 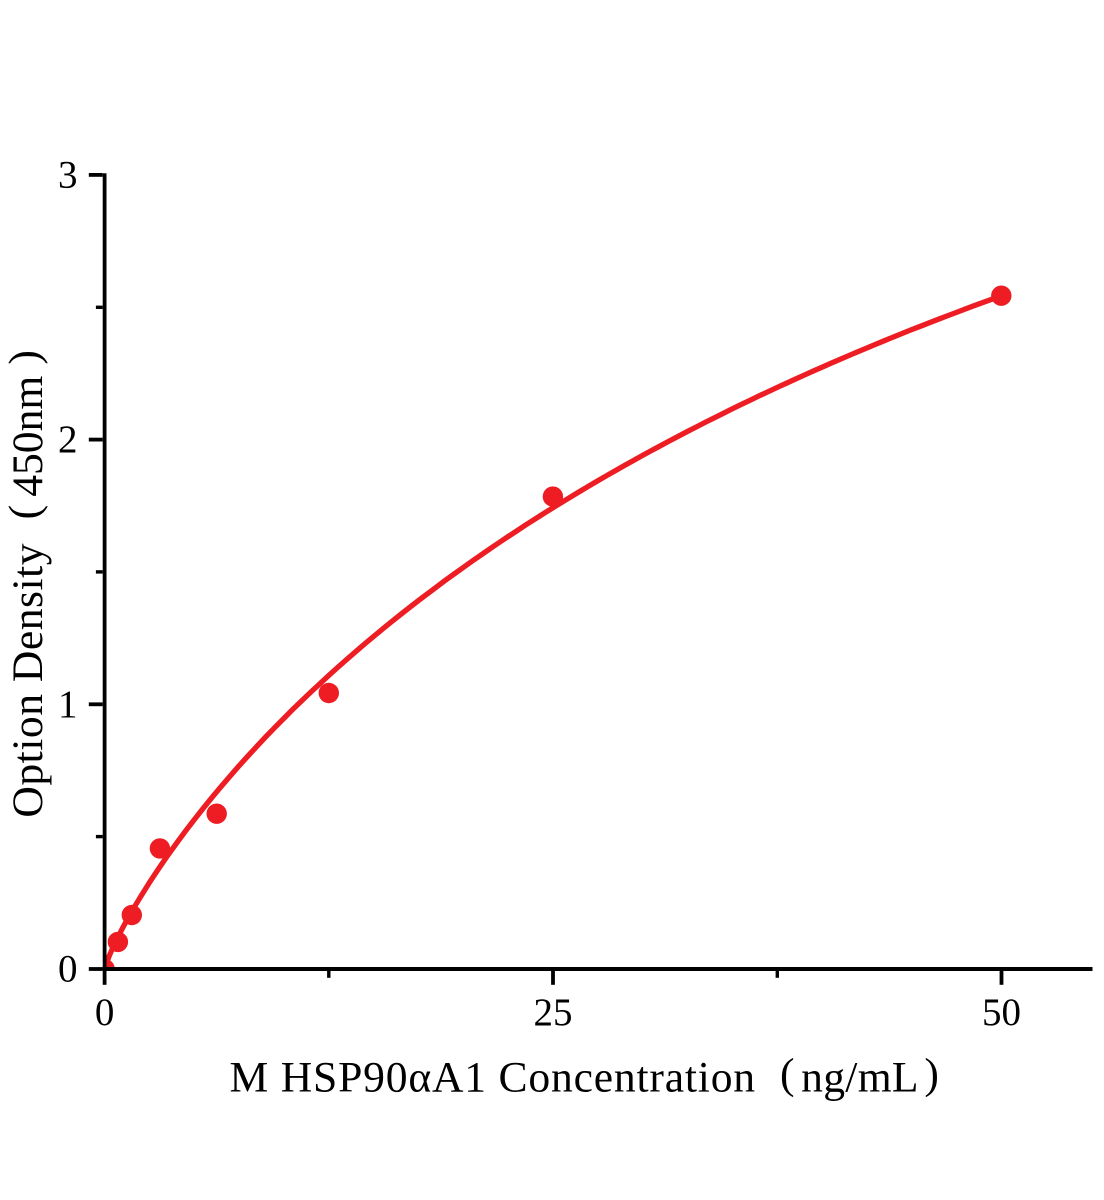 What do you see at coordinates (68, 439) in the screenshot?
I see `svg-text: 2` at bounding box center [68, 439].